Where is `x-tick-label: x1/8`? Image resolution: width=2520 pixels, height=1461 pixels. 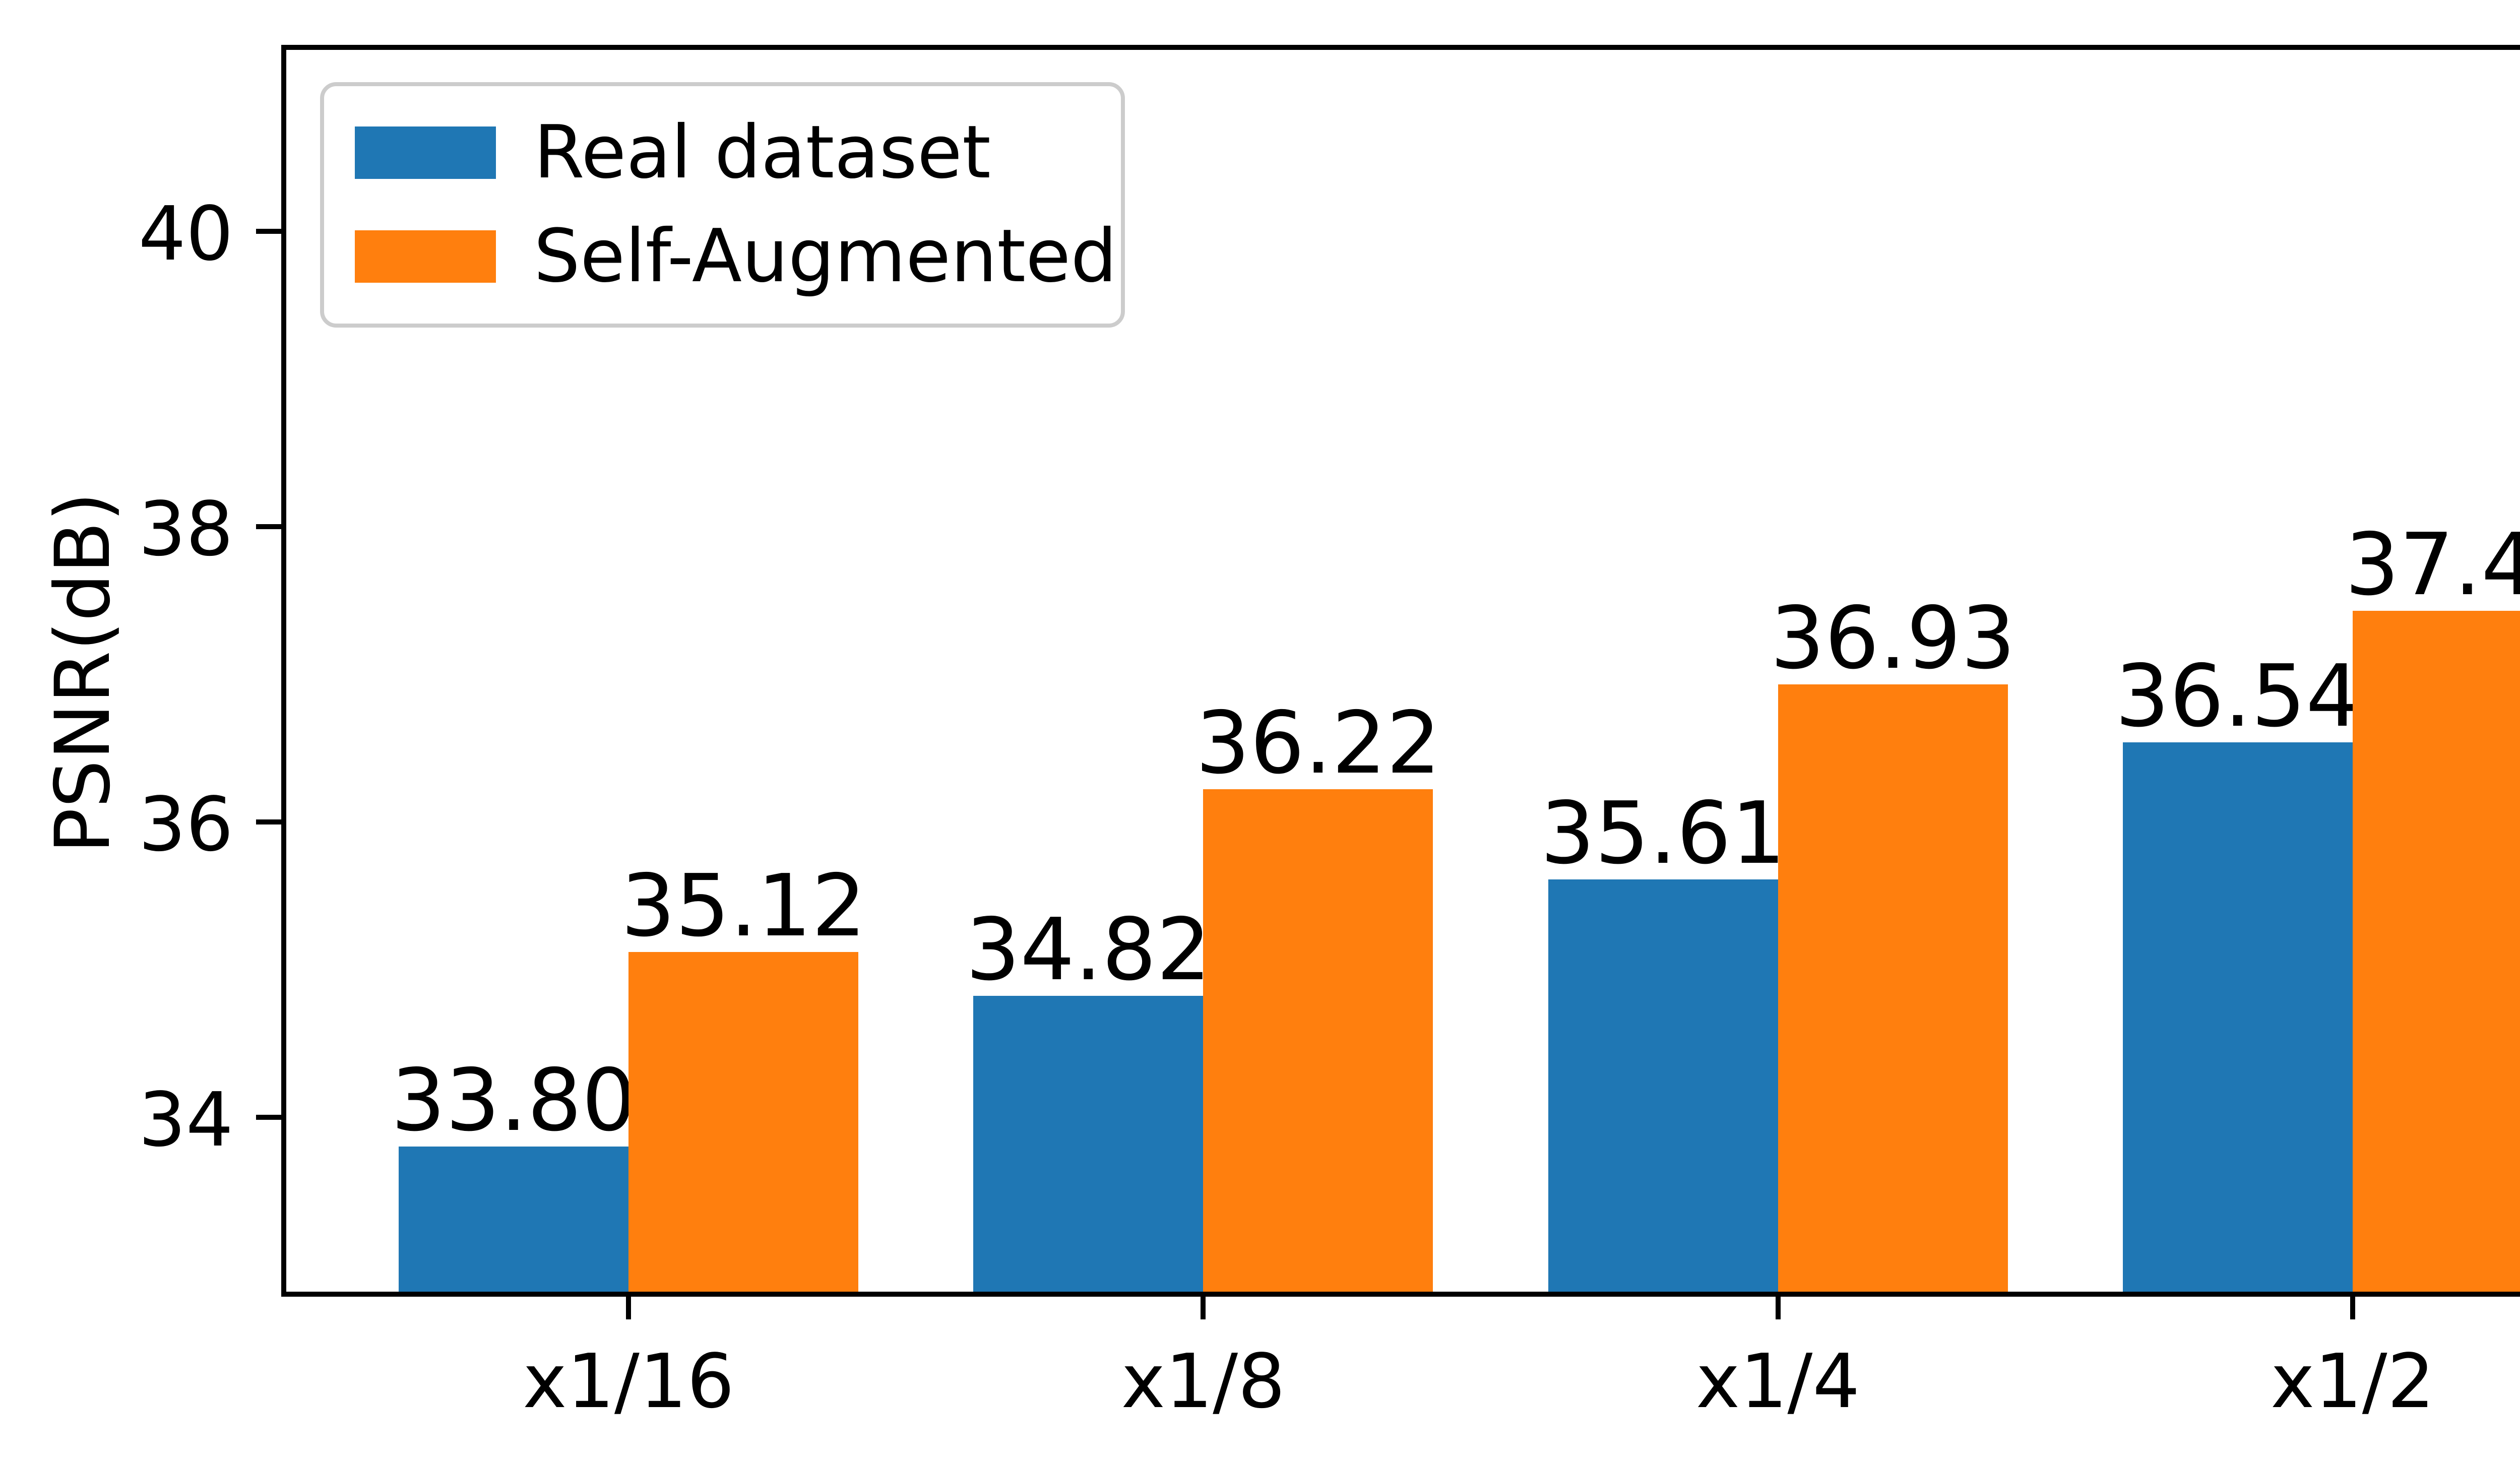
x-tick-label: x1/8 is located at coordinates (1203, 1381).